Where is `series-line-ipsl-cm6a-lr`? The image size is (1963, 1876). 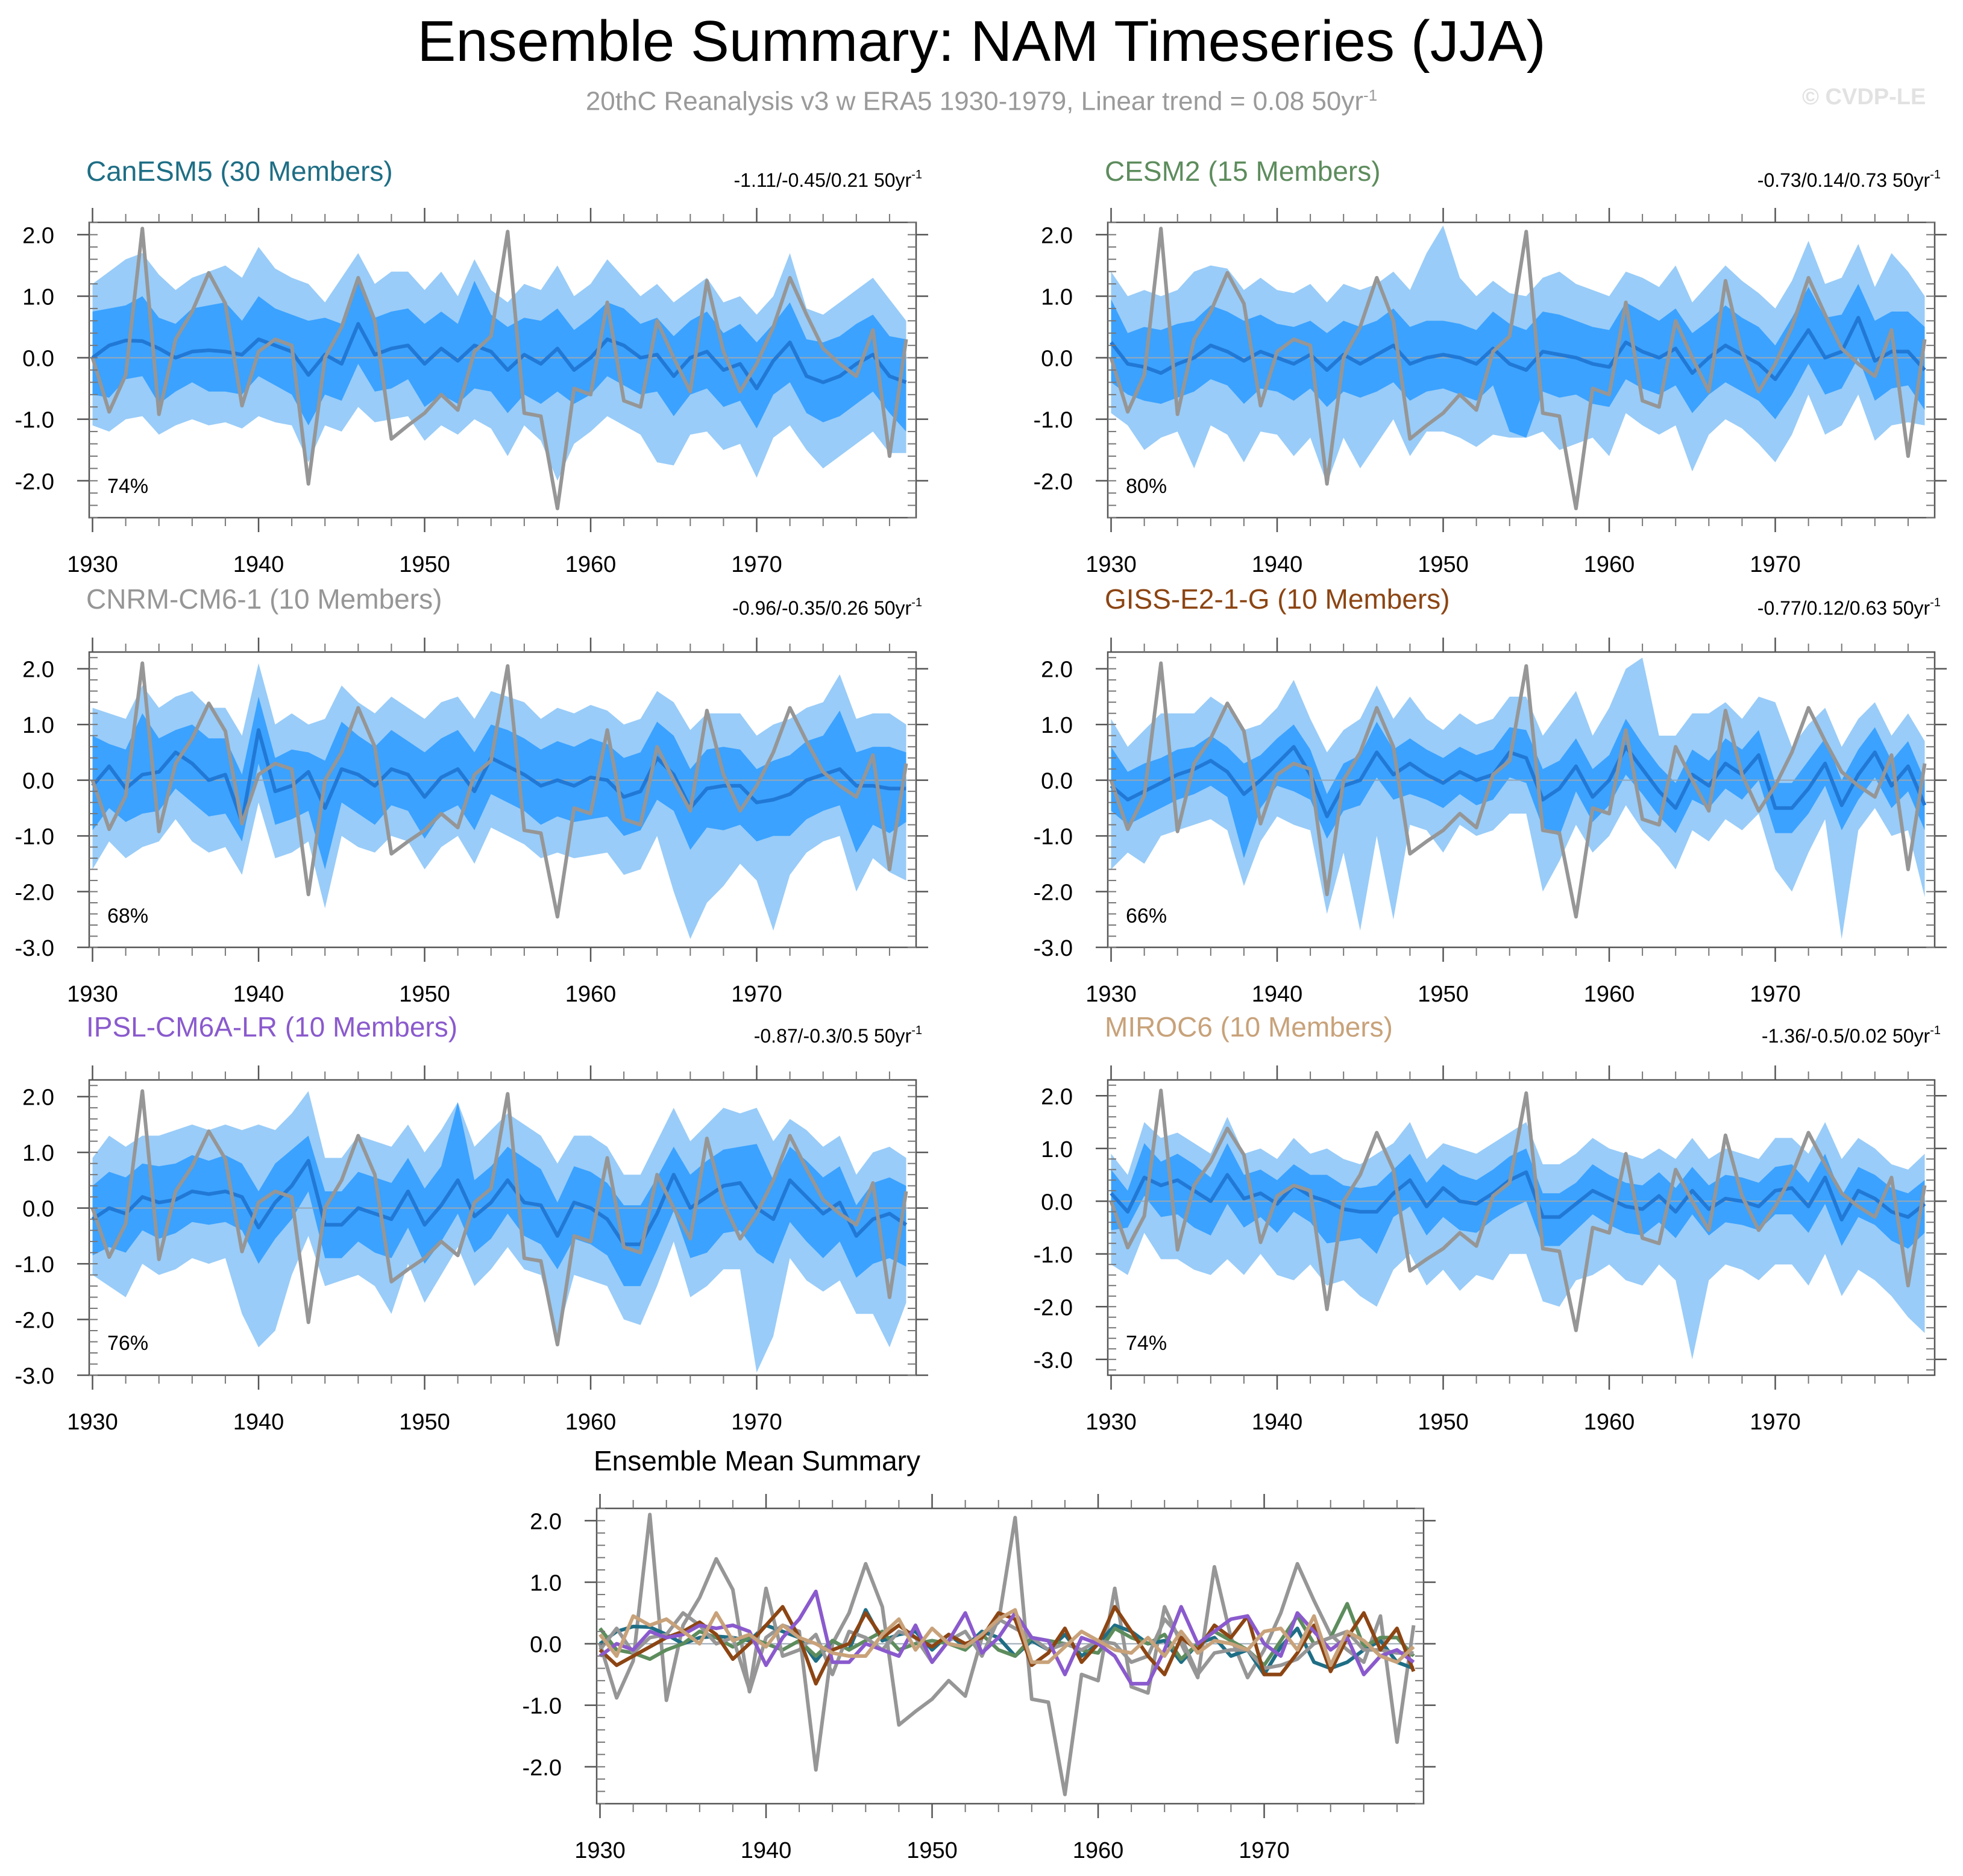
series-line-ipsl-cm6a-lr is located at coordinates (1006, 1637).